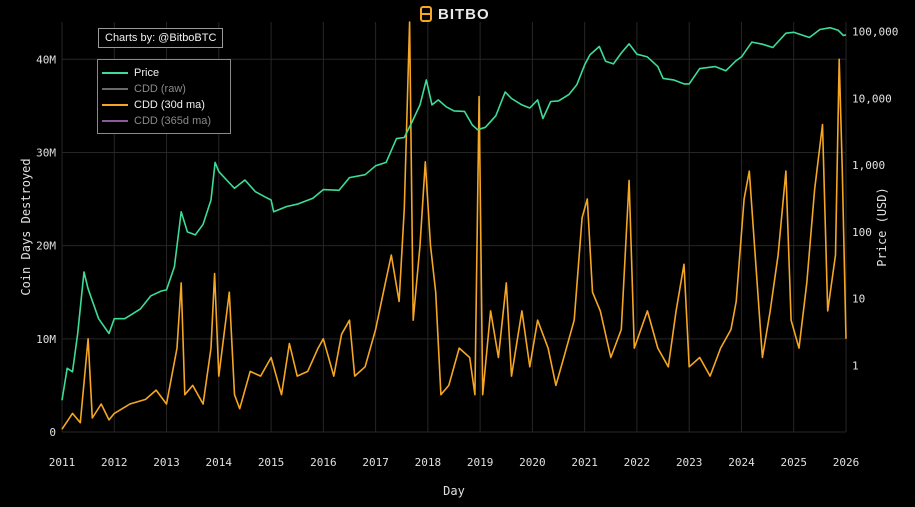 The height and width of the screenshot is (507, 915). What do you see at coordinates (147, 73) in the screenshot?
I see `legend-label-price: Price` at bounding box center [147, 73].